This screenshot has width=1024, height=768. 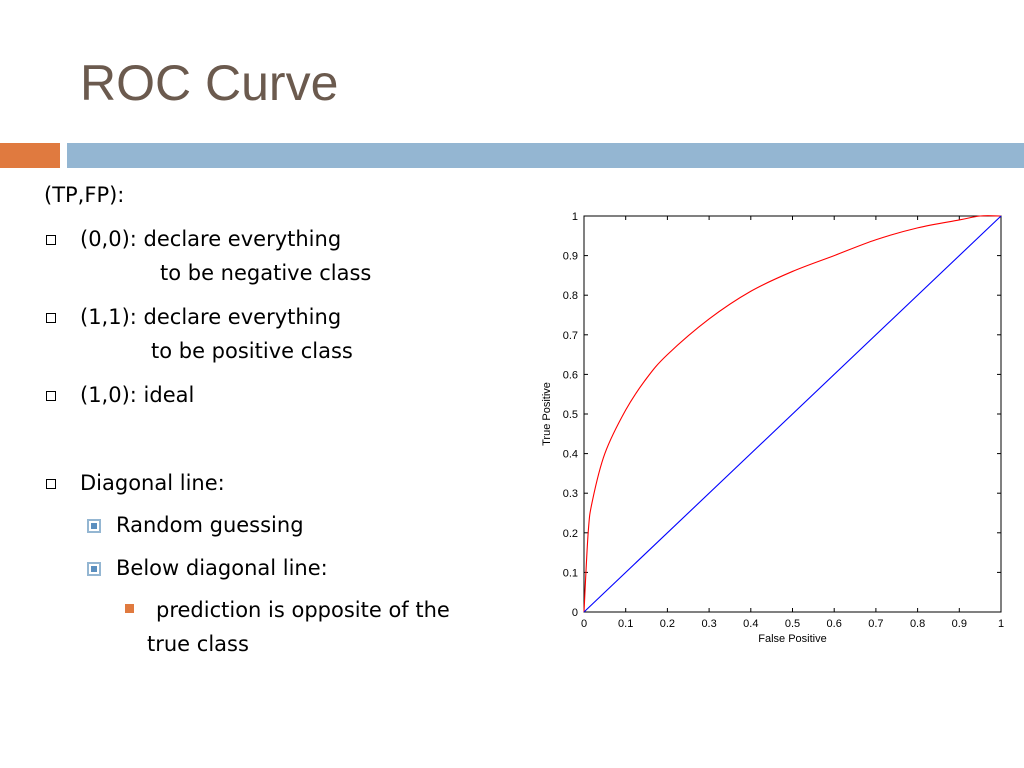 What do you see at coordinates (750, 624) in the screenshot?
I see `x-tick-label: 0.4` at bounding box center [750, 624].